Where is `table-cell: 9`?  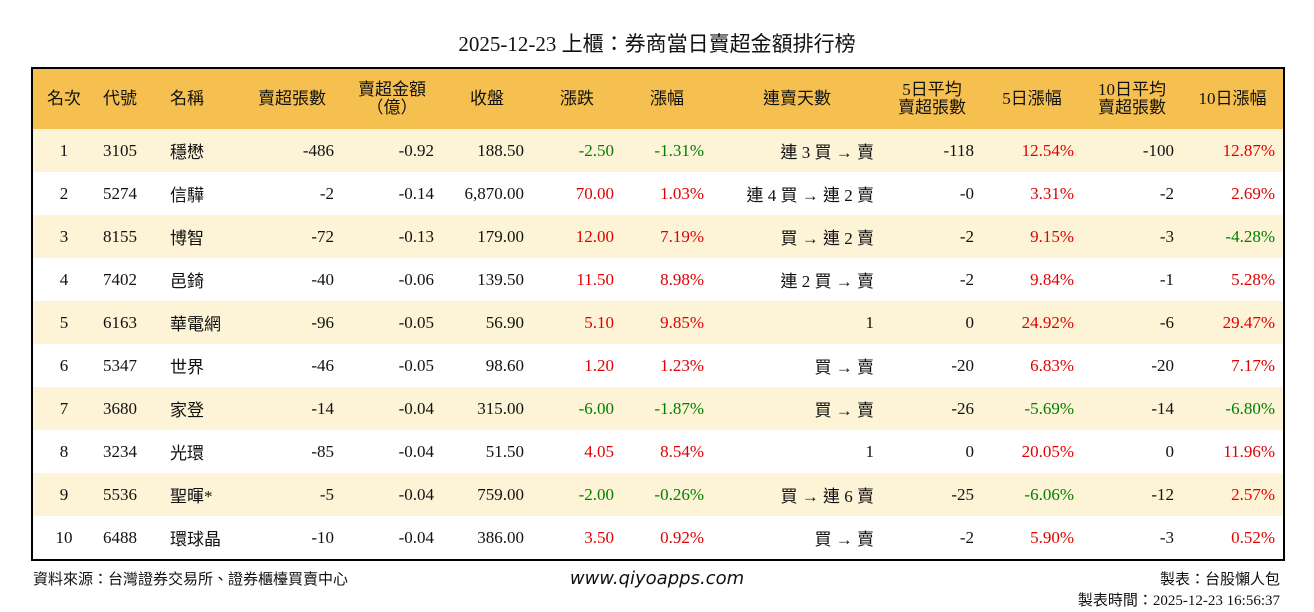 table-cell: 9 is located at coordinates (63, 494).